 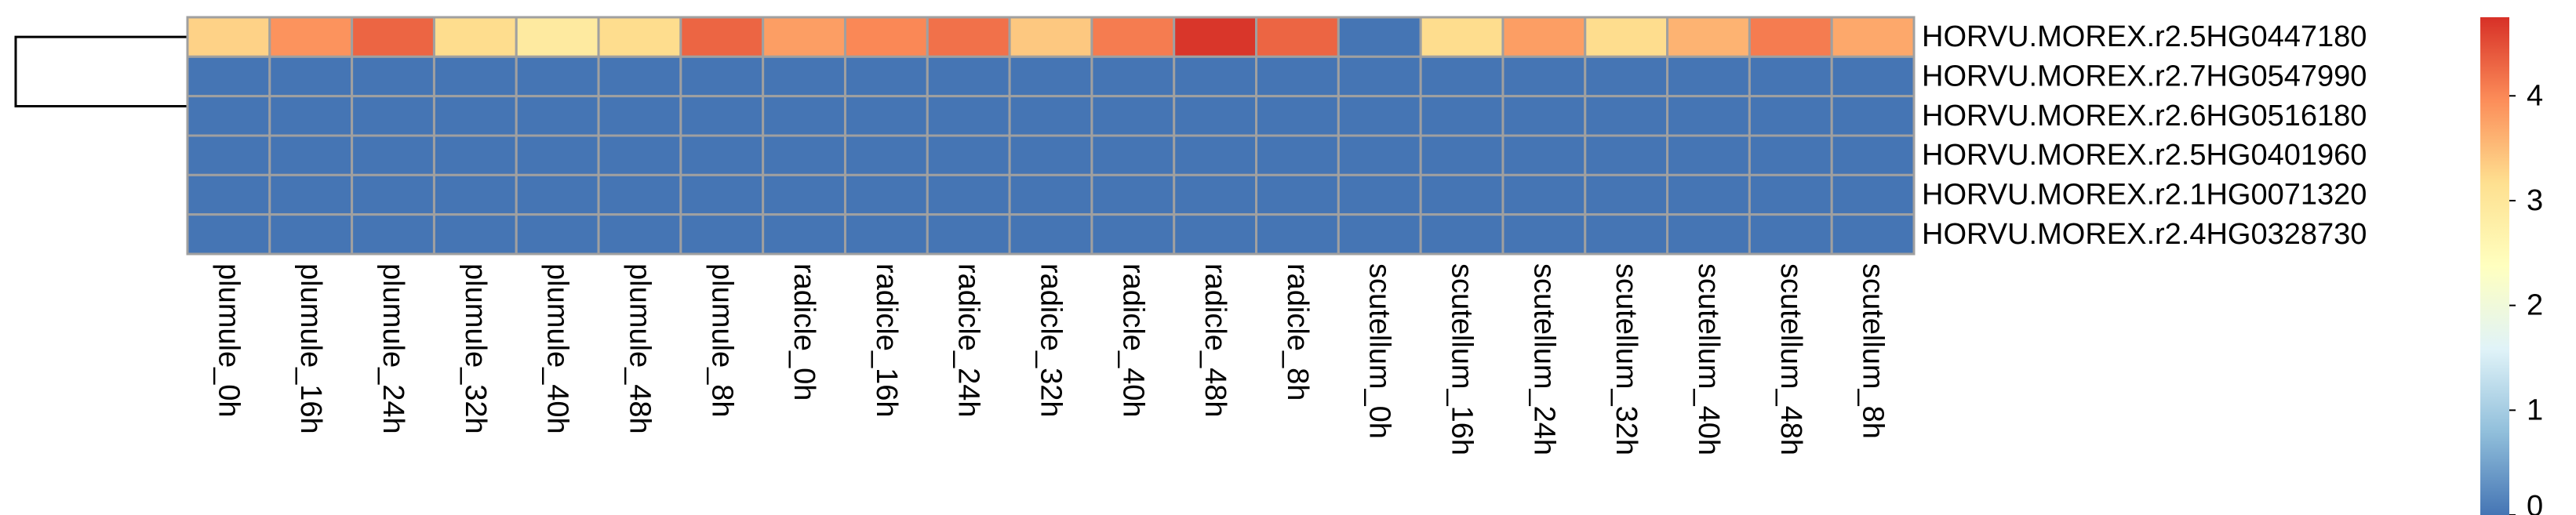 What do you see at coordinates (639, 349) in the screenshot?
I see `column-label: plumule_48h` at bounding box center [639, 349].